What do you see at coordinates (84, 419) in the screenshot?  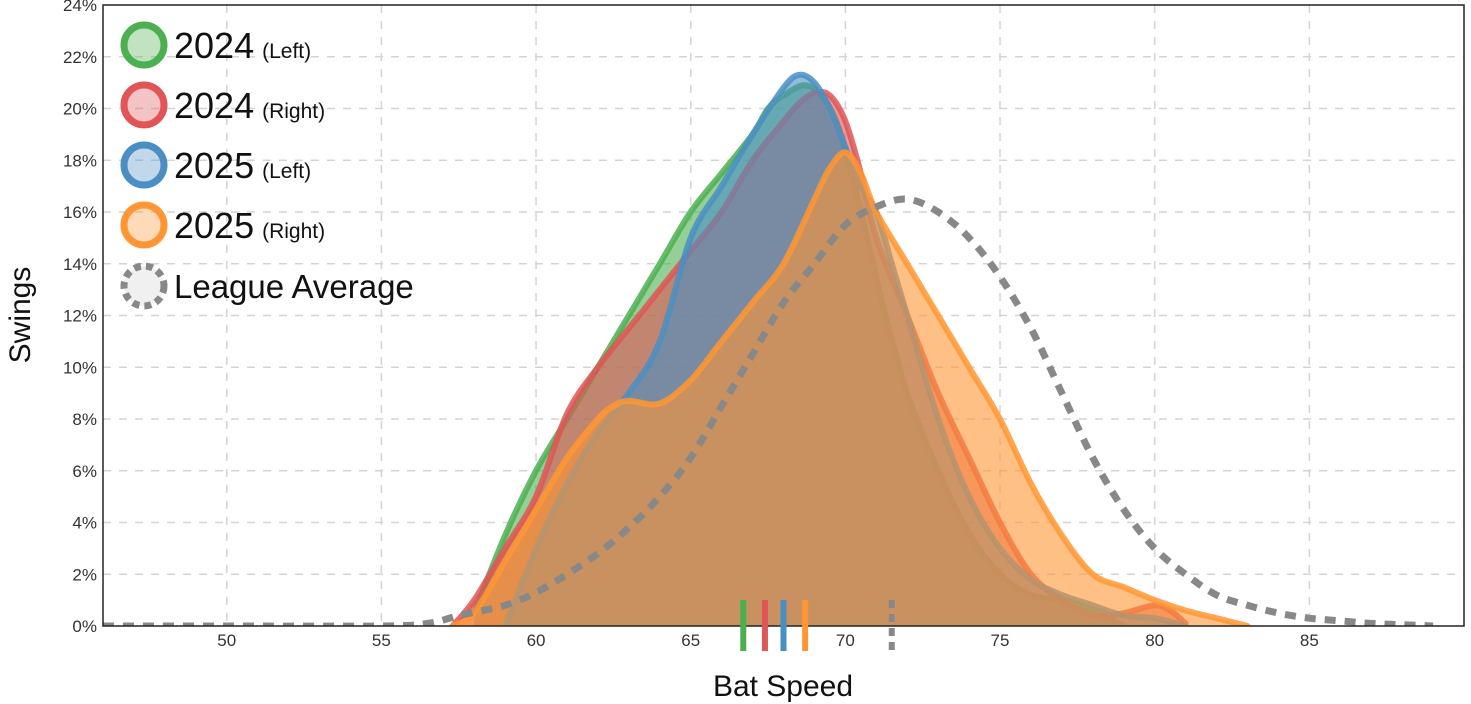 I see `y-tick-label: 8%` at bounding box center [84, 419].